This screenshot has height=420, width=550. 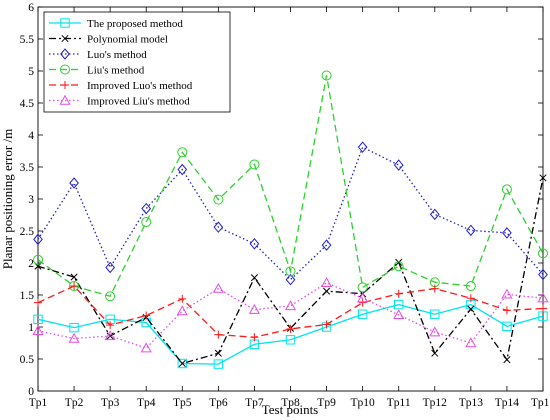 What do you see at coordinates (27, 104) in the screenshot?
I see `y-tick-label: 4.5` at bounding box center [27, 104].